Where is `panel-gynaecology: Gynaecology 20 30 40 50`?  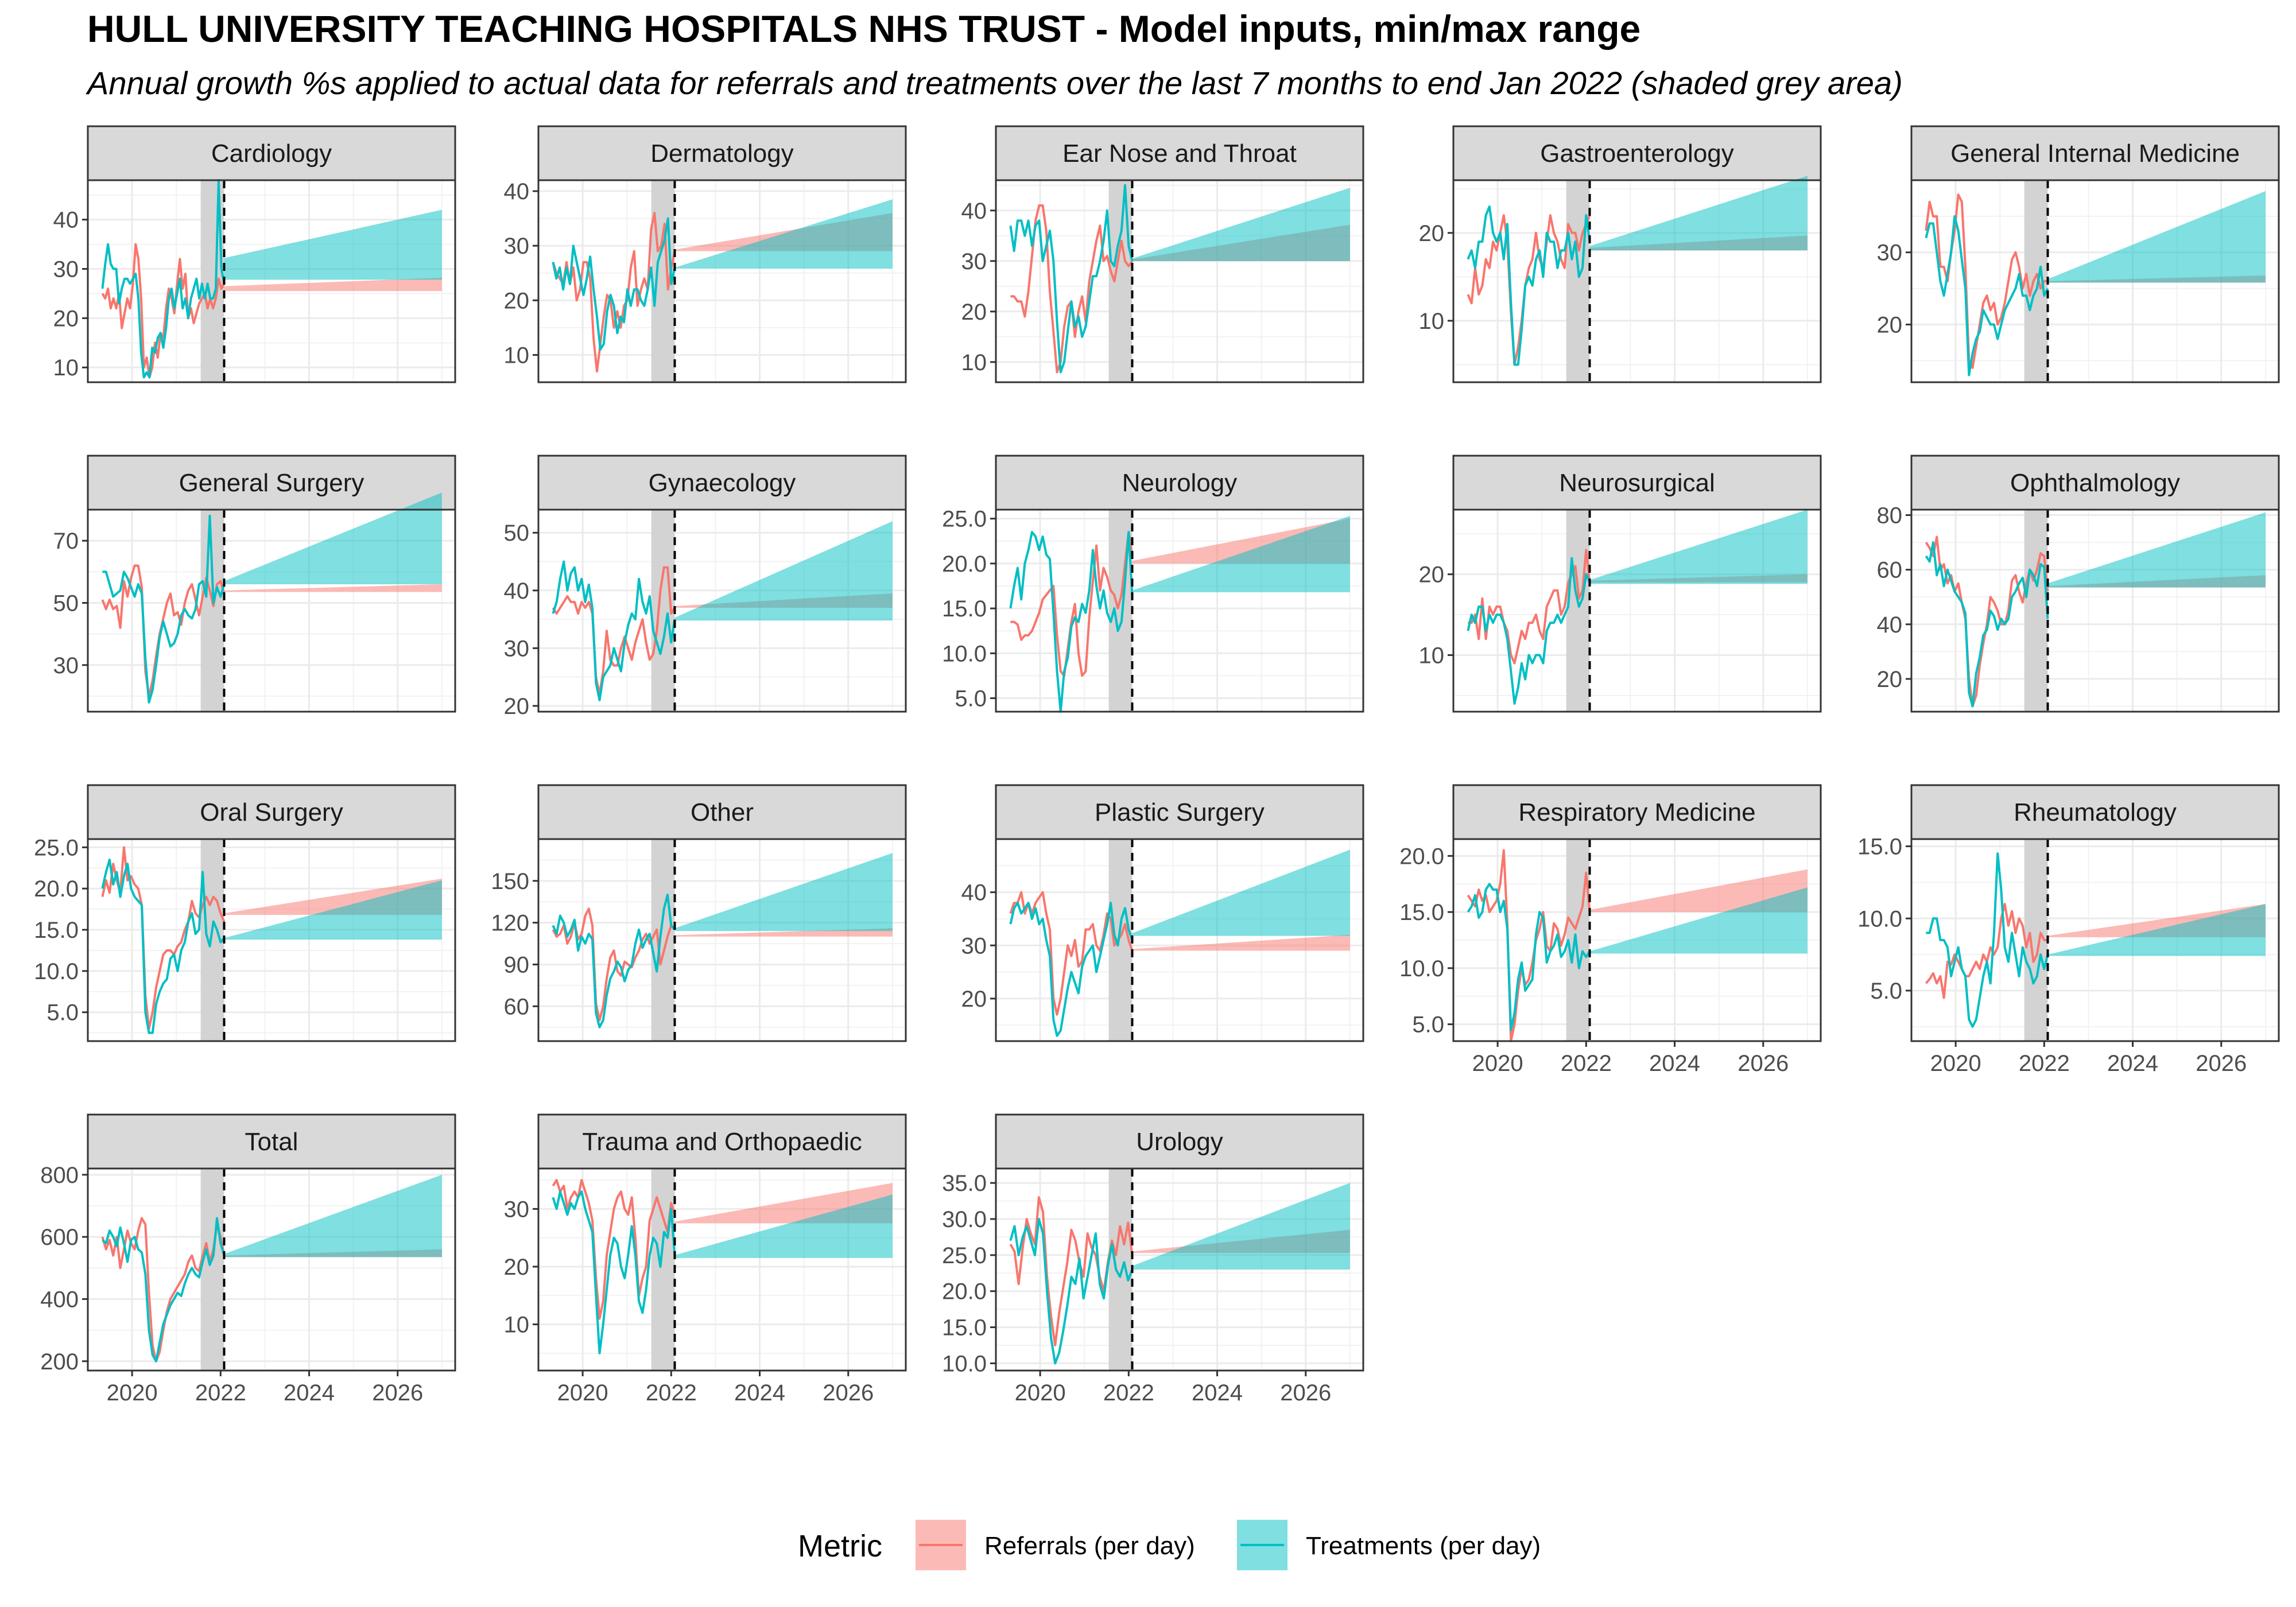 panel-gynaecology: Gynaecology 20 30 40 50 is located at coordinates (705, 587).